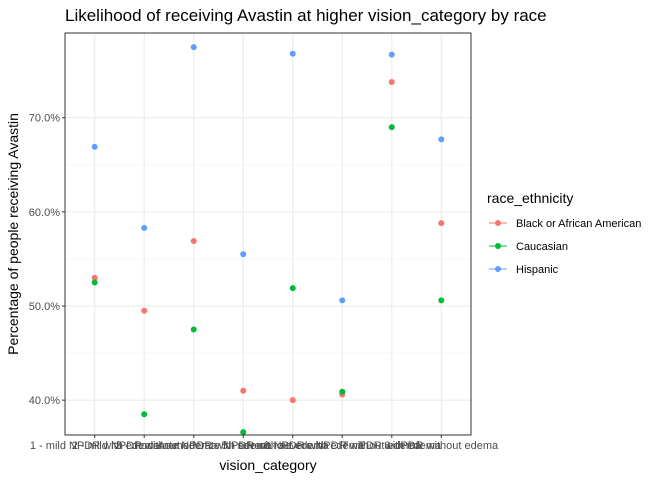 This screenshot has width=672, height=480. I want to click on x-tick-label: 4 - moderate NPDR without edema, so click(244, 446).